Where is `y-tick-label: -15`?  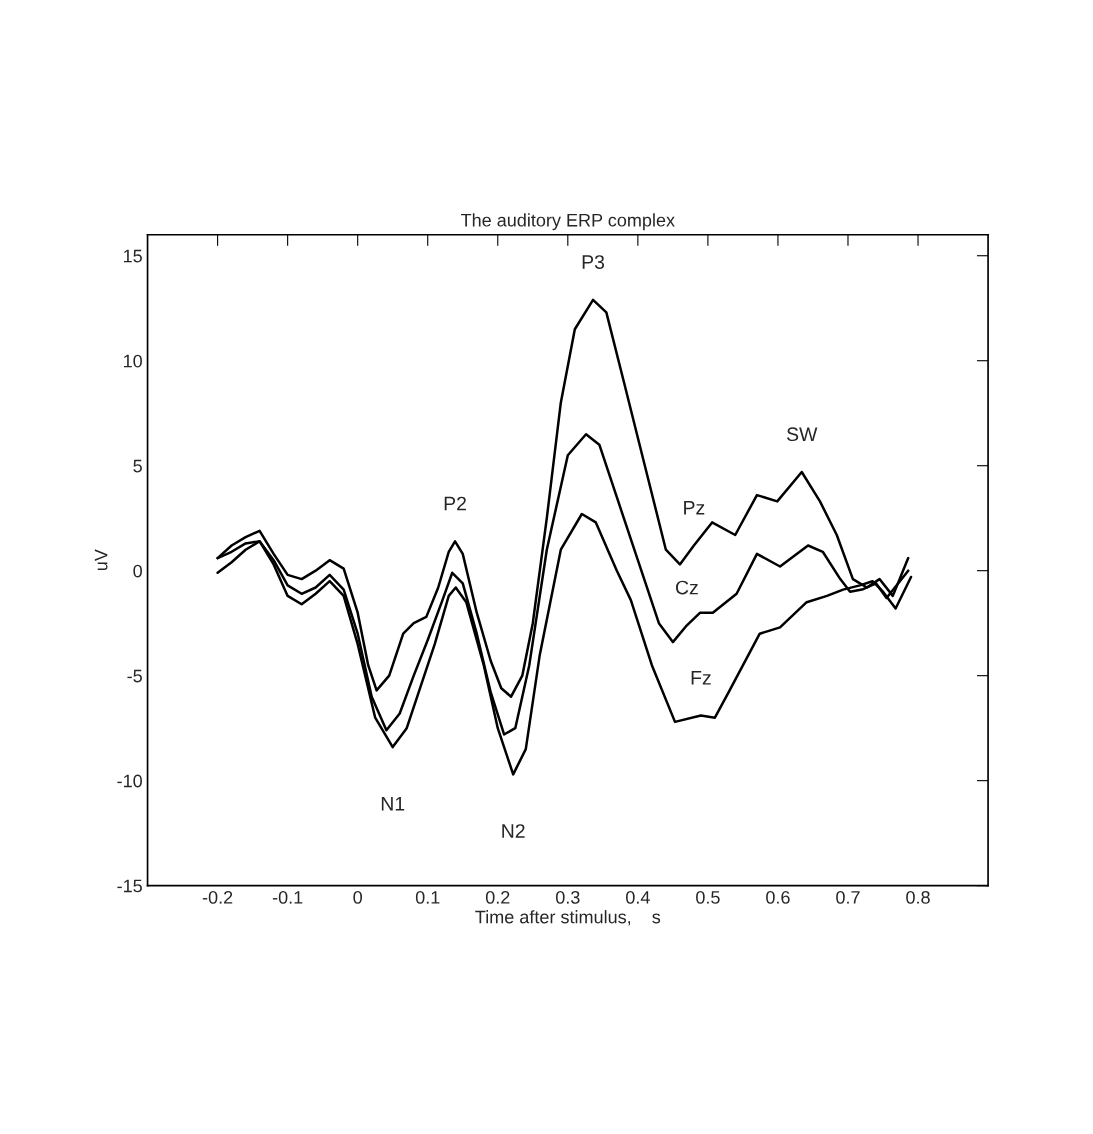
y-tick-label: -15 is located at coordinates (129, 886).